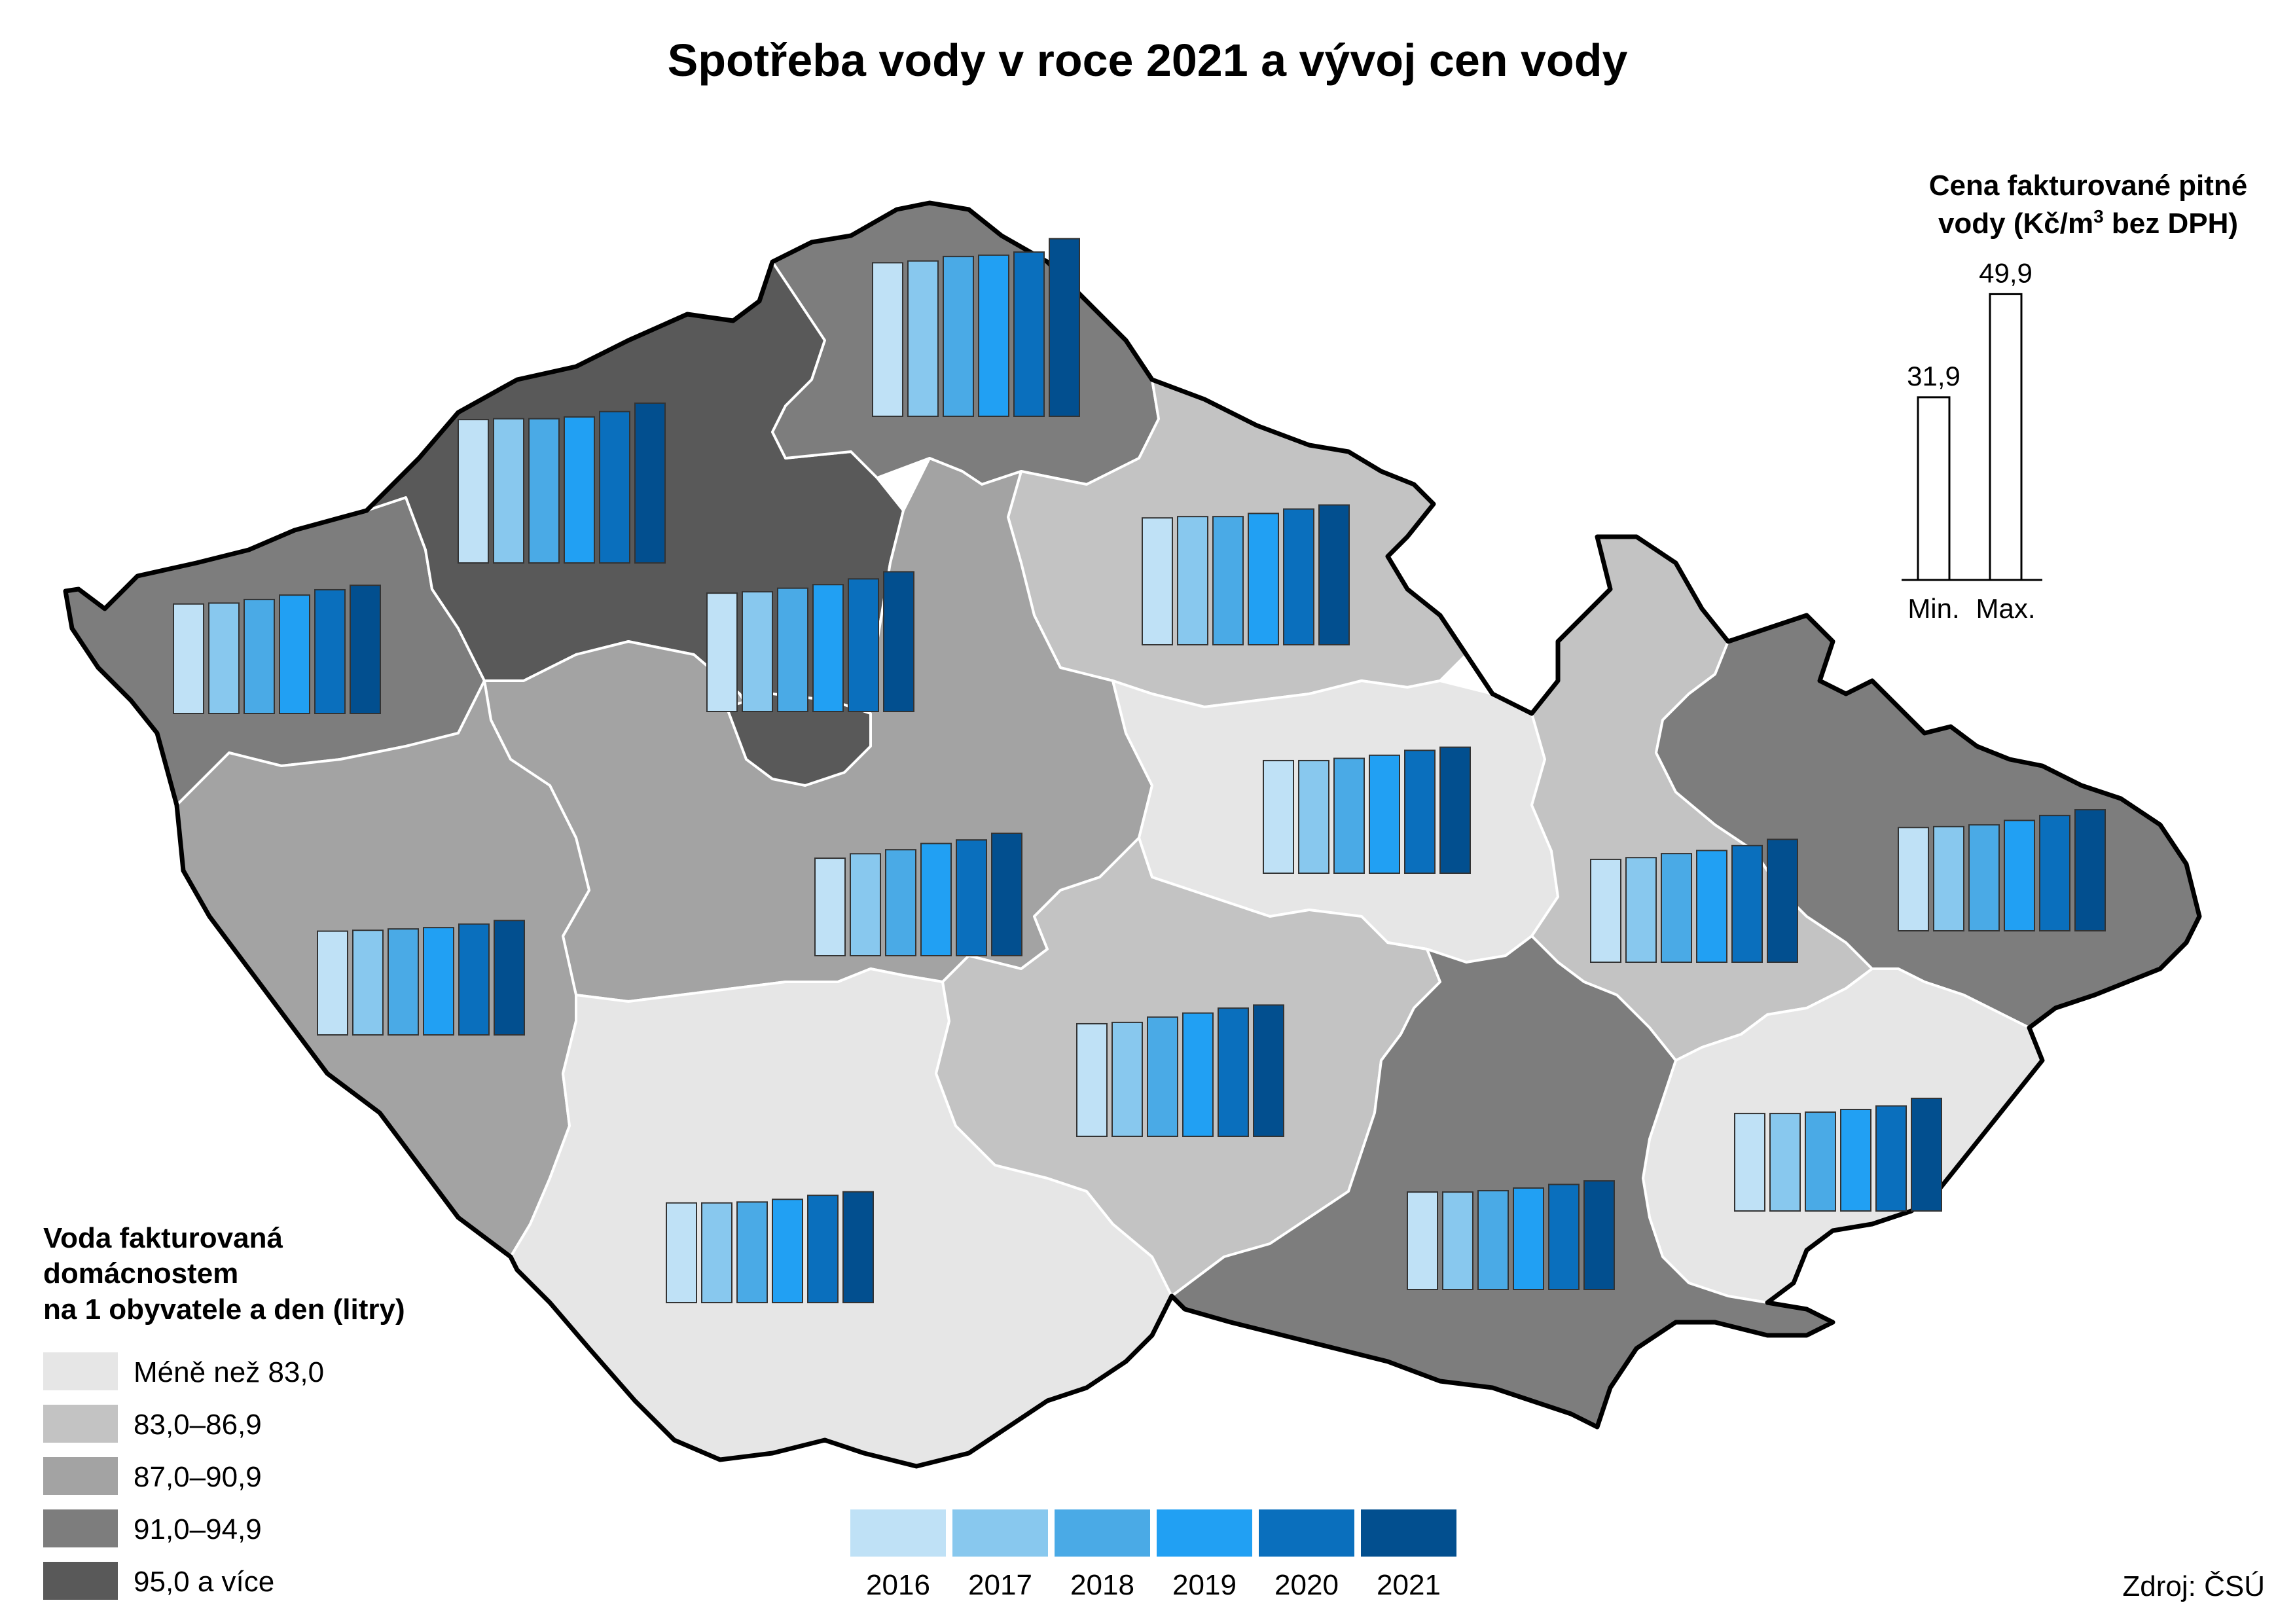 The height and width of the screenshot is (1624, 2295). What do you see at coordinates (2089, 186) in the screenshot?
I see `price-panel-title-line1: Cena fakturované pitné` at bounding box center [2089, 186].